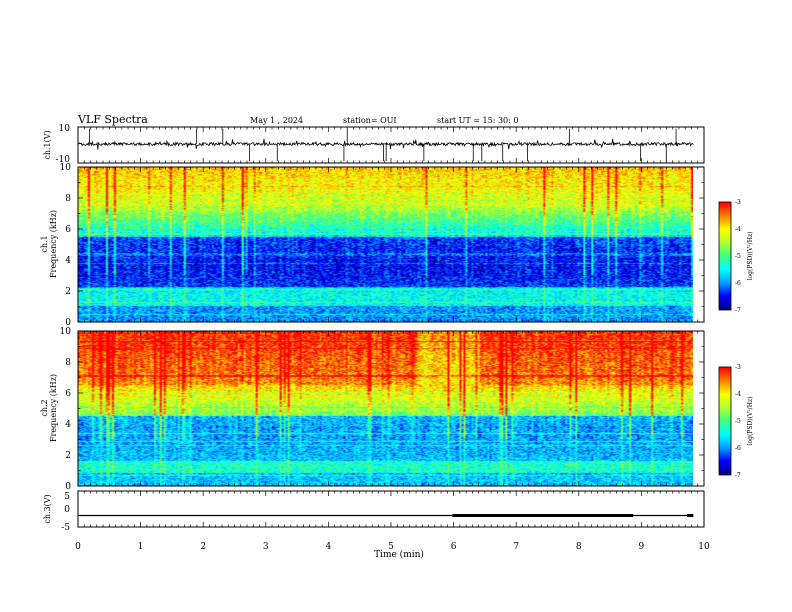 The height and width of the screenshot is (612, 792). Describe the element at coordinates (738, 310) in the screenshot. I see `ch1-cb-tick-m7: -7` at that location.